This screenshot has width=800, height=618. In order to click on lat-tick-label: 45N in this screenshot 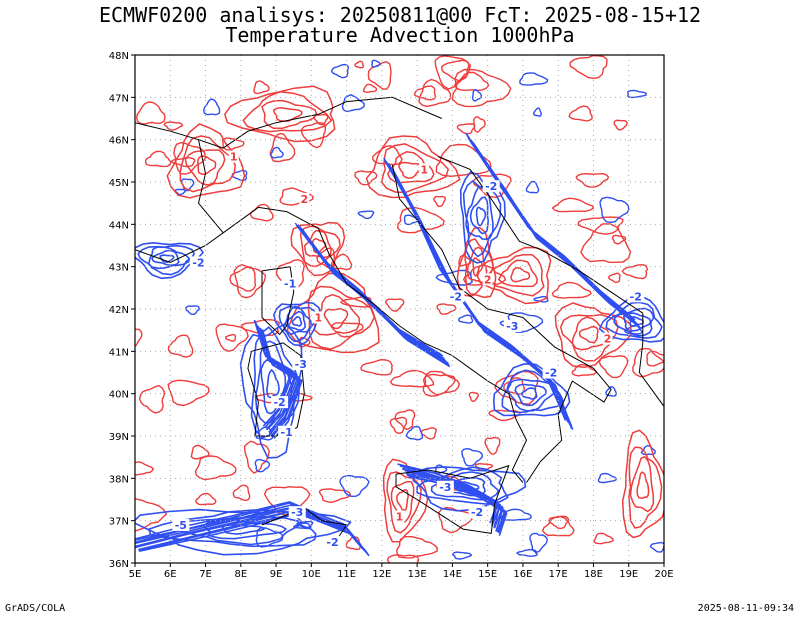, I will do `click(119, 183)`.